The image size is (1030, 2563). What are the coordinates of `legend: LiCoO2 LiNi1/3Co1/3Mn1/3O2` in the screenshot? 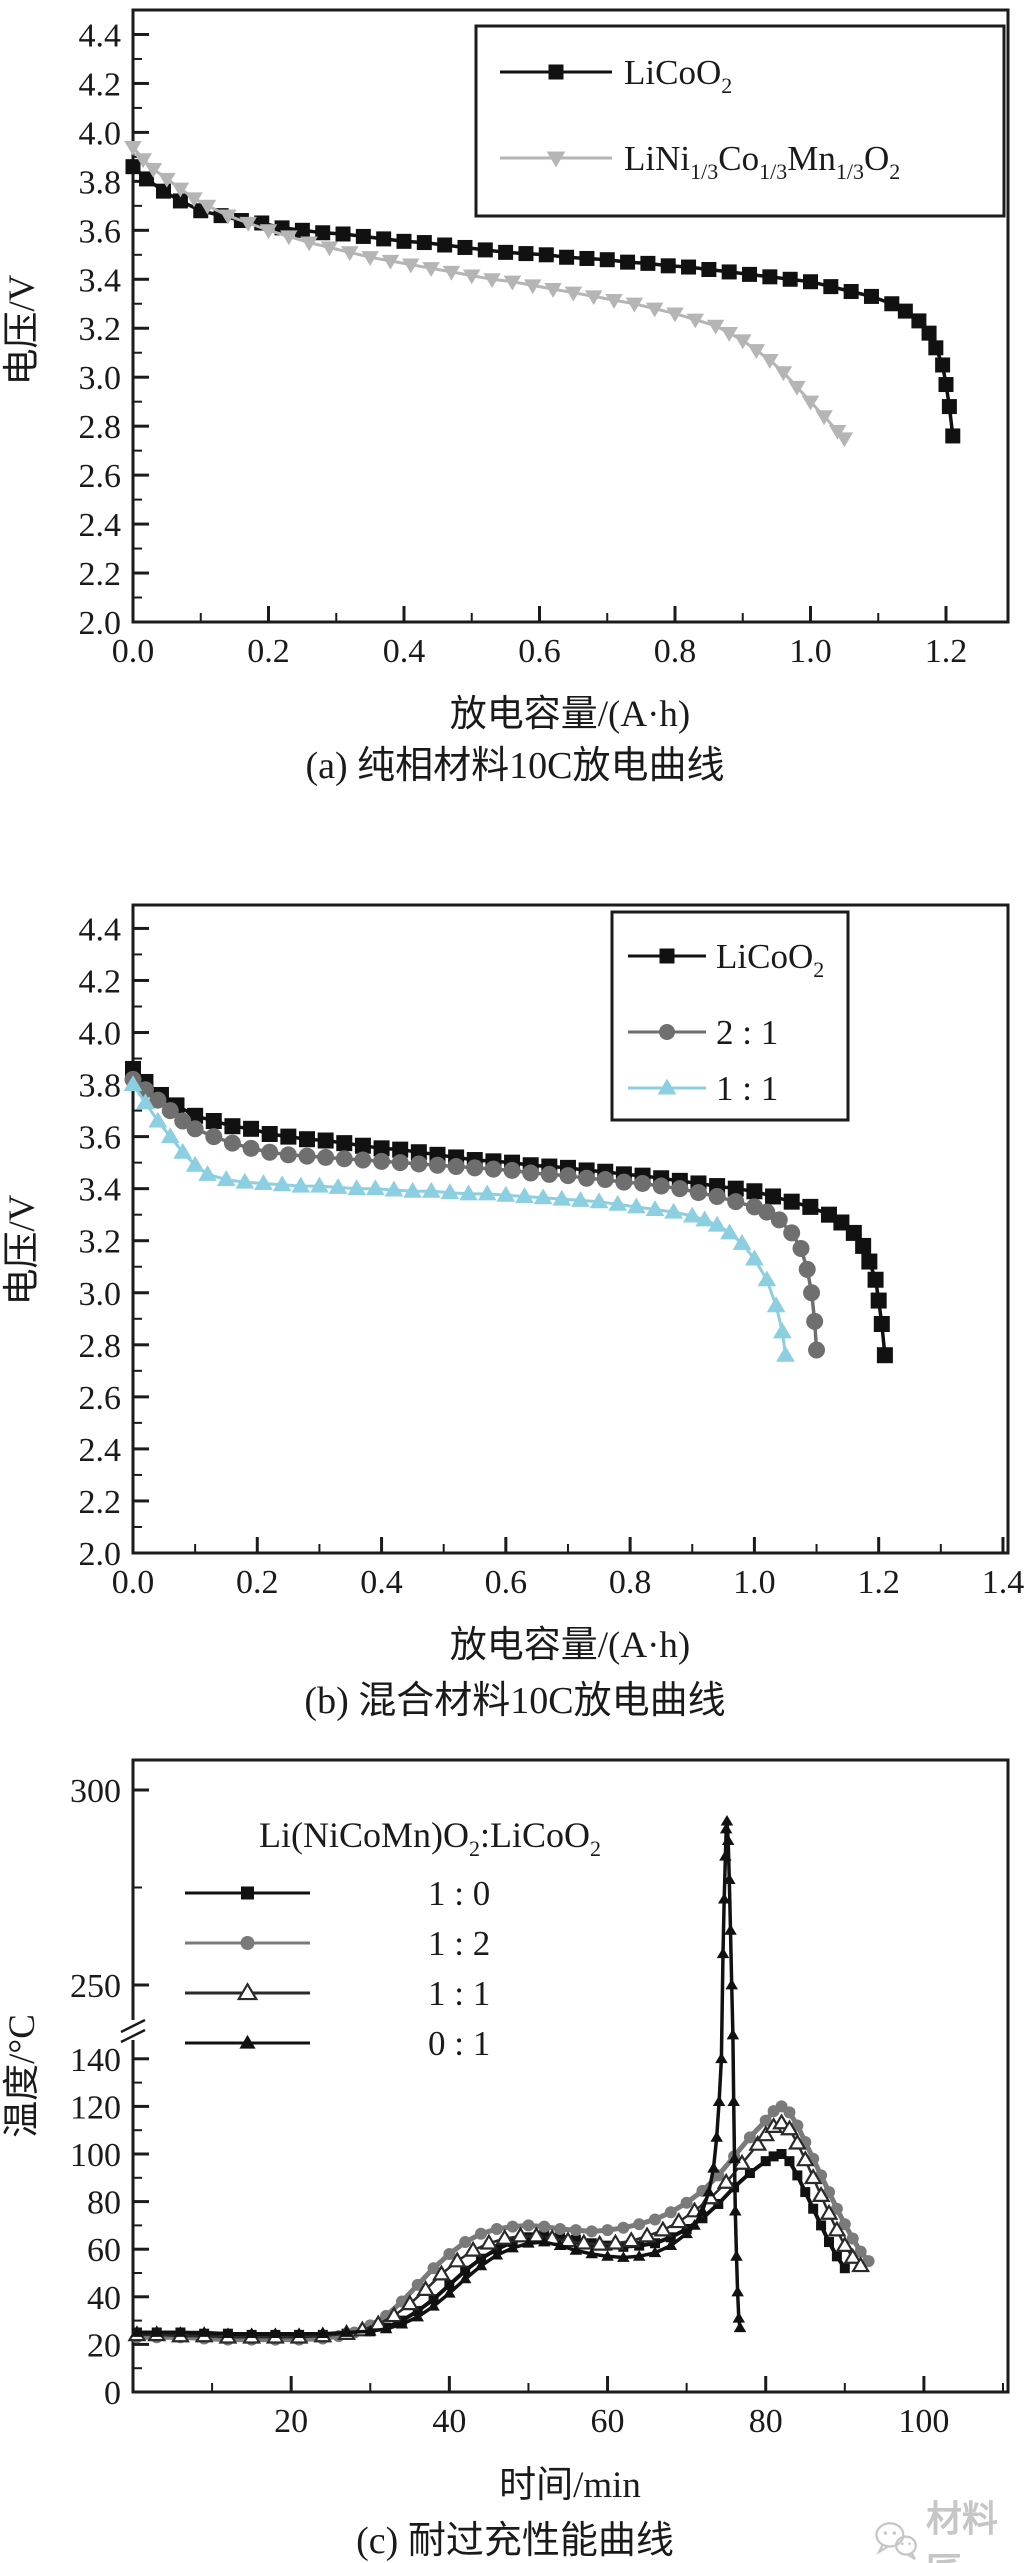 It's located at (740, 121).